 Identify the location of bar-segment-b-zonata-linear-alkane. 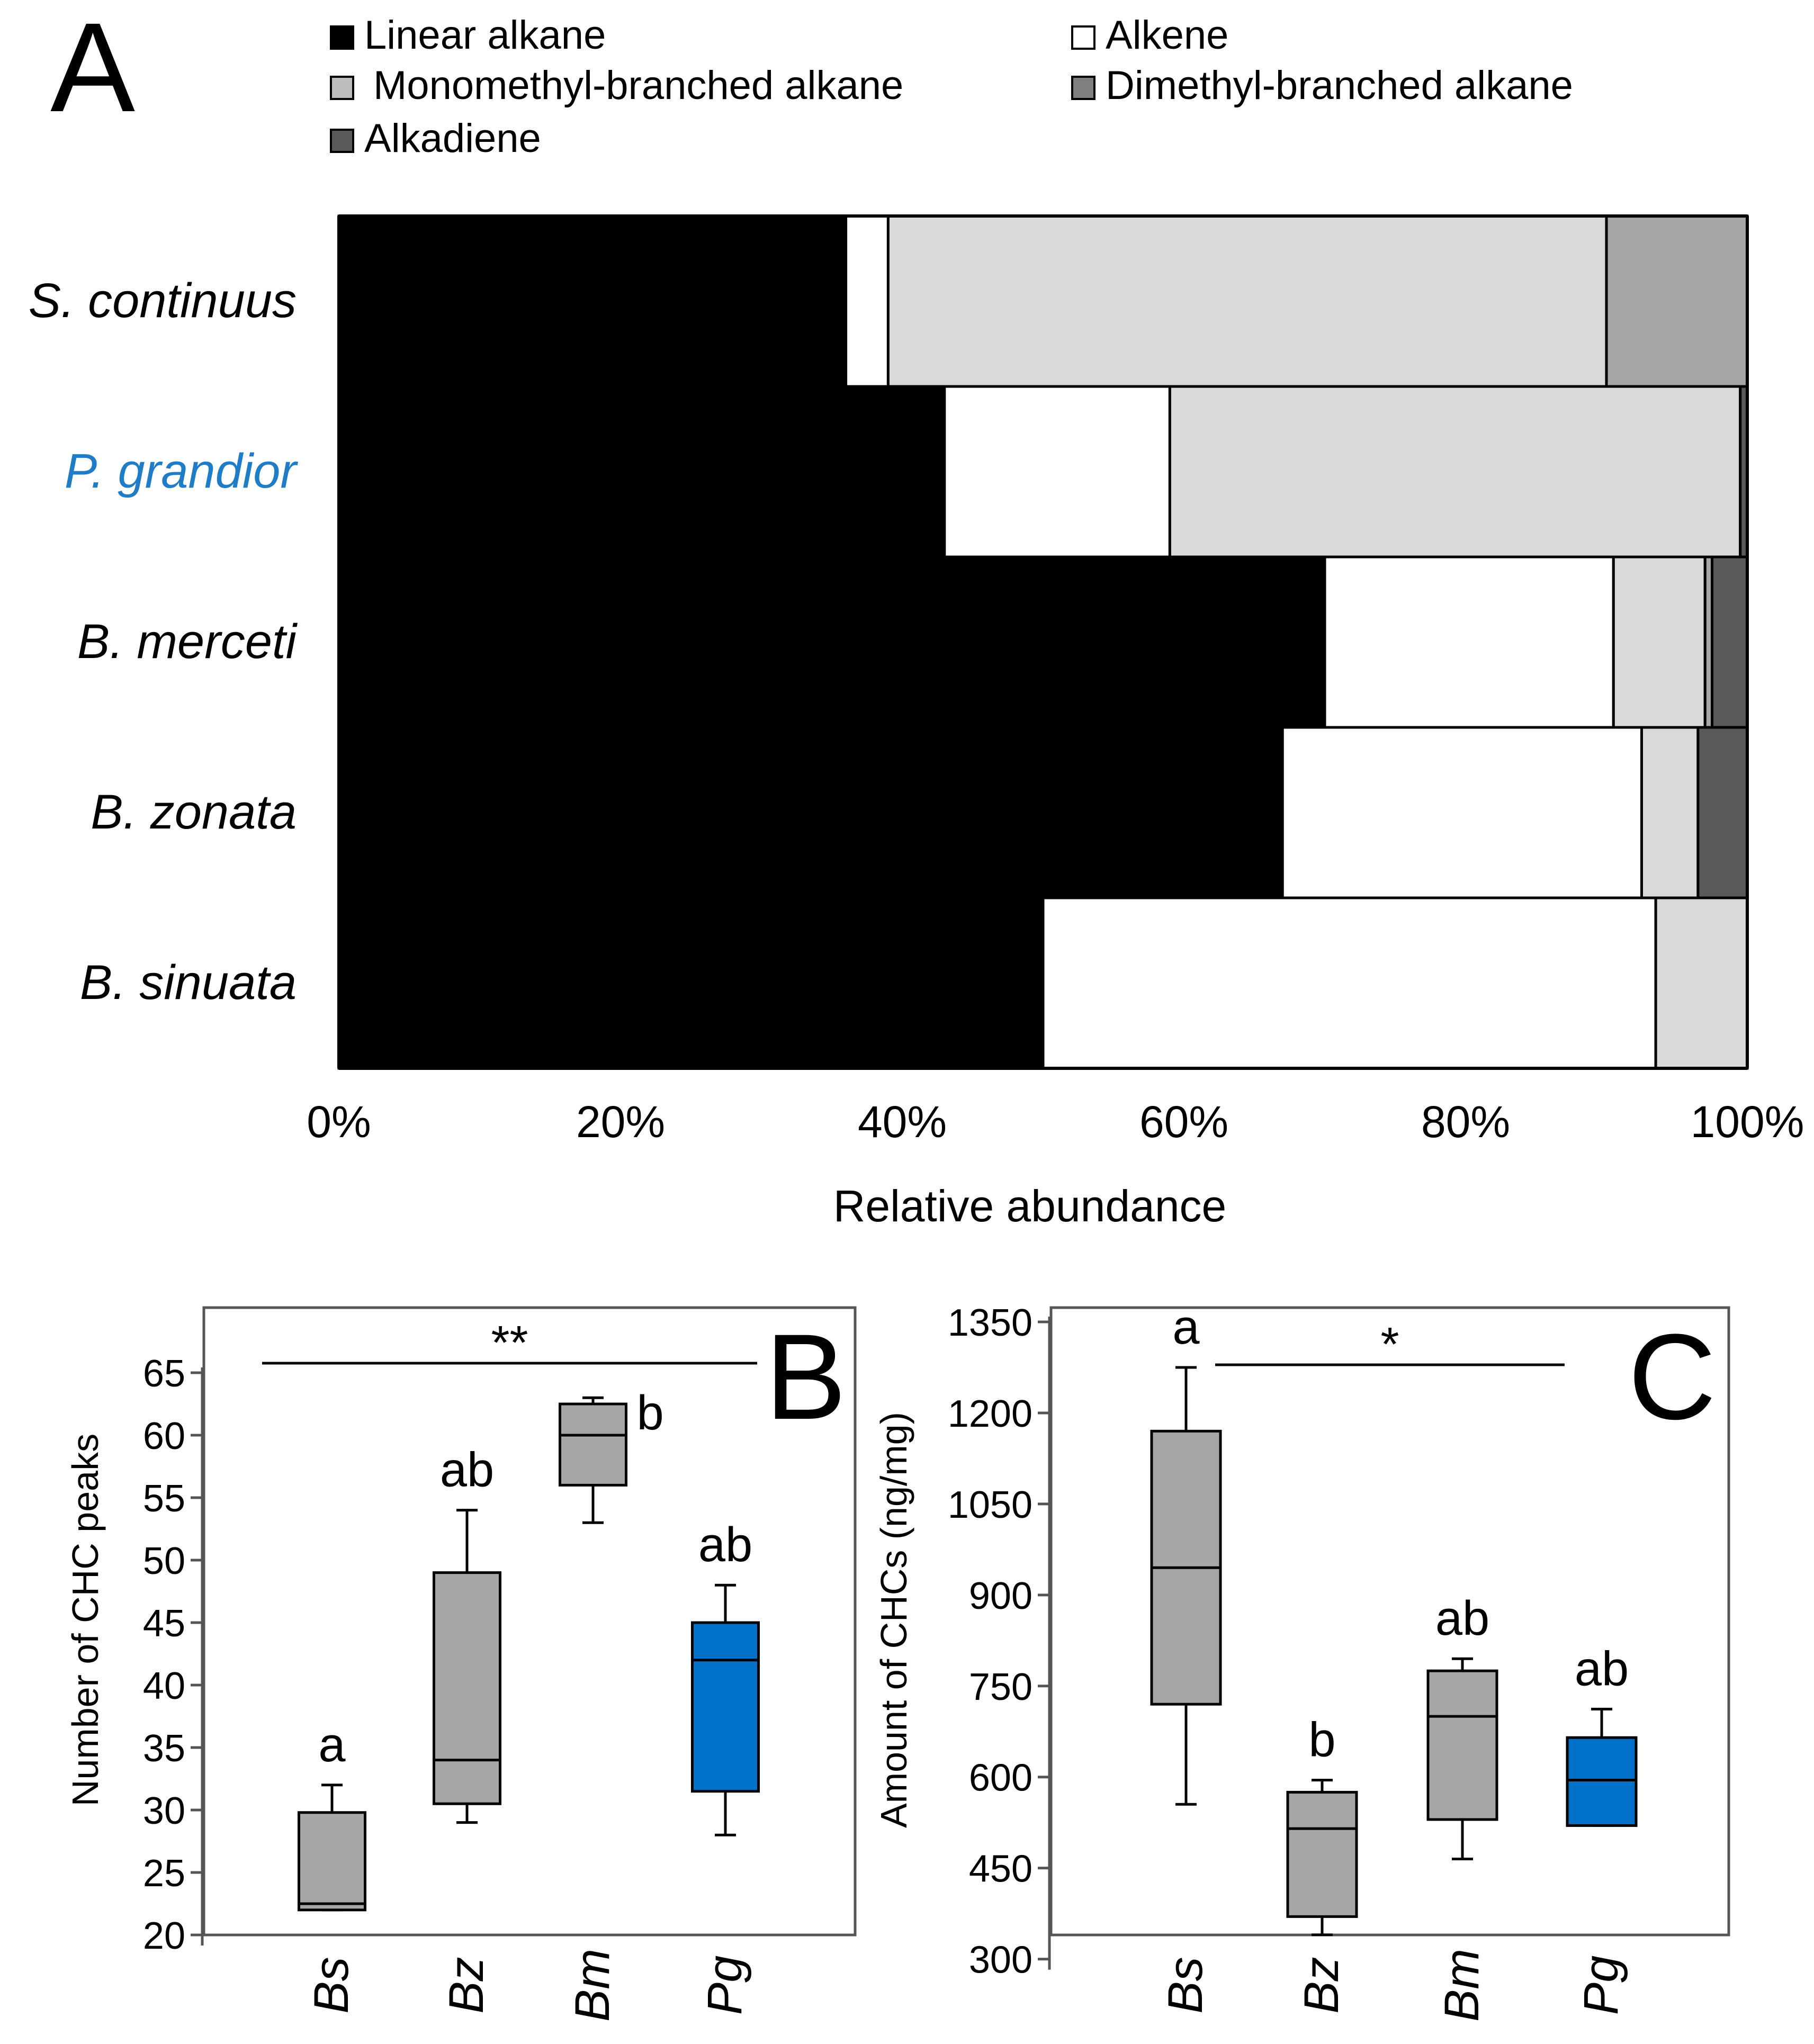
(810, 812).